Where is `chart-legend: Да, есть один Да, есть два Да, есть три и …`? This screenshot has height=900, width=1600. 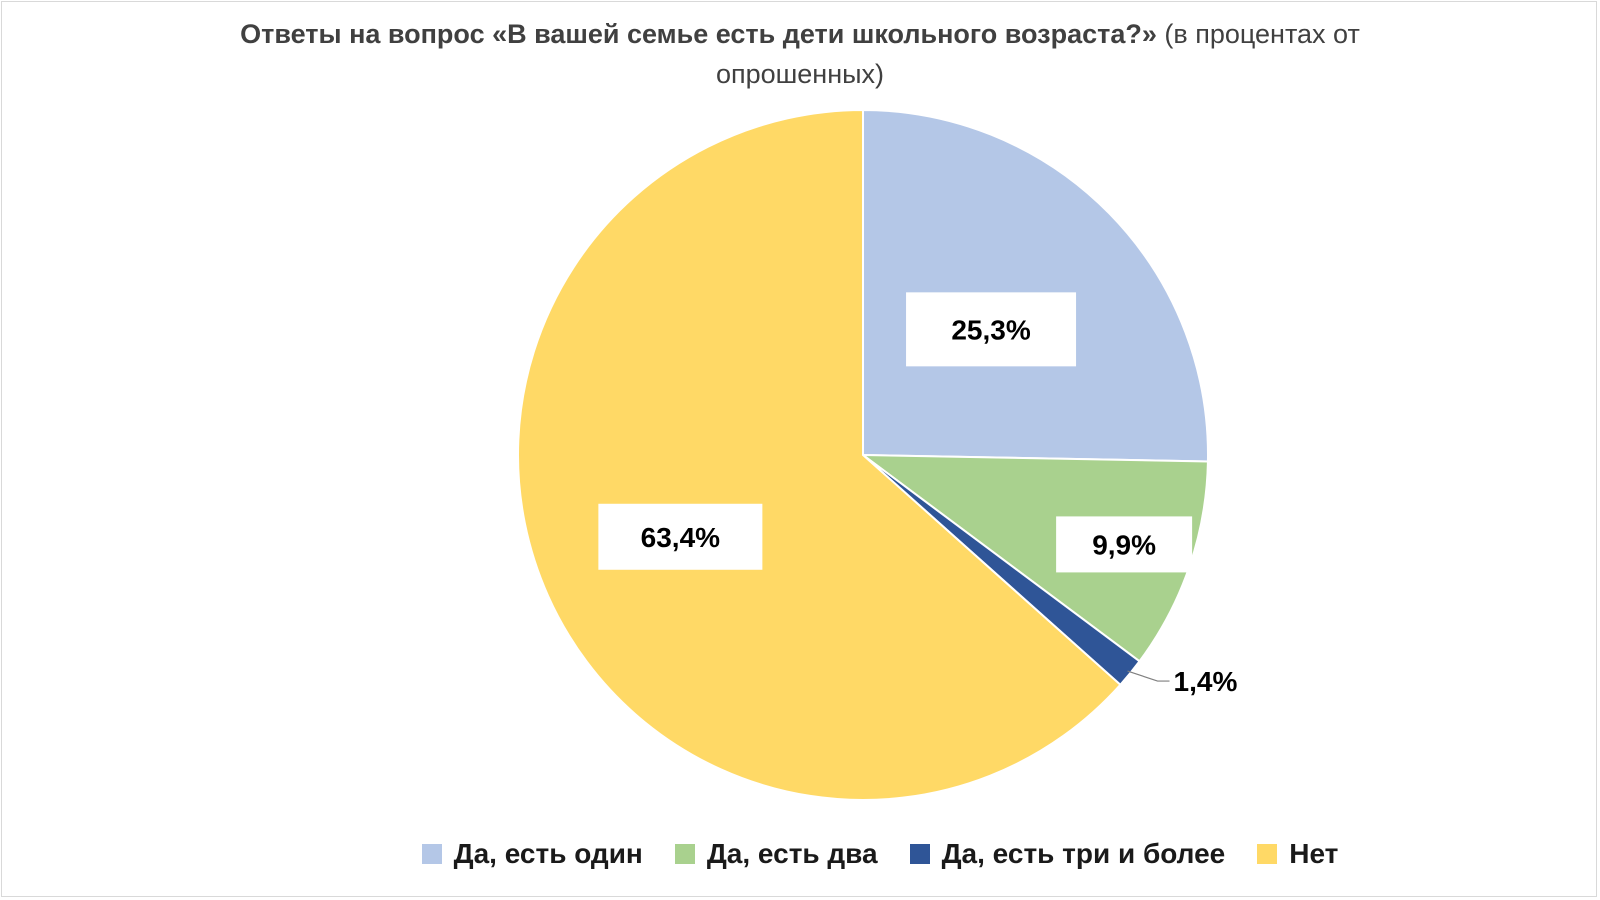 chart-legend: Да, есть один Да, есть два Да, есть три и … is located at coordinates (800, 854).